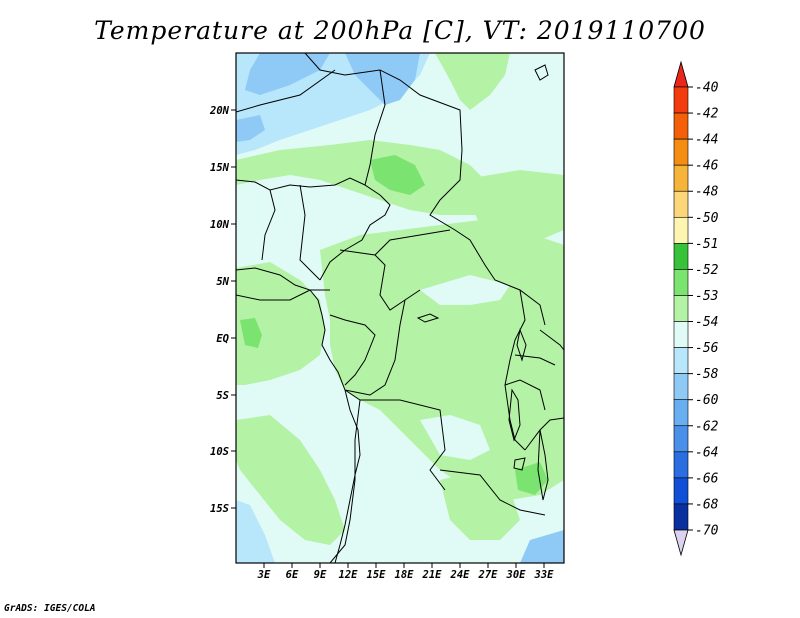 The height and width of the screenshot is (618, 800). I want to click on field-blue-southeast, so click(542, 546).